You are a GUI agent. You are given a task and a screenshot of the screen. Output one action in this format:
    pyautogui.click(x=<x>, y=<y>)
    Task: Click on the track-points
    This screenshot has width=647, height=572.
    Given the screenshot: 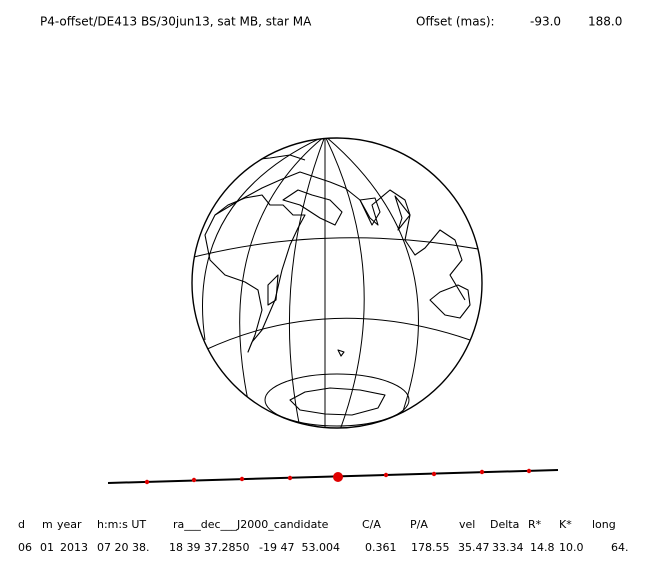 What is the action you would take?
    pyautogui.click(x=338, y=476)
    